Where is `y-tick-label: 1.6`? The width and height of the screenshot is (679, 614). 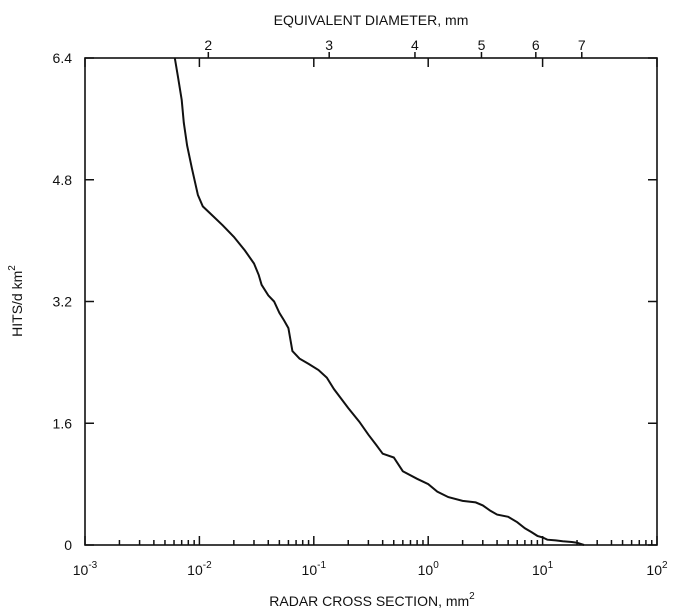 y-tick-label: 1.6 is located at coordinates (63, 423).